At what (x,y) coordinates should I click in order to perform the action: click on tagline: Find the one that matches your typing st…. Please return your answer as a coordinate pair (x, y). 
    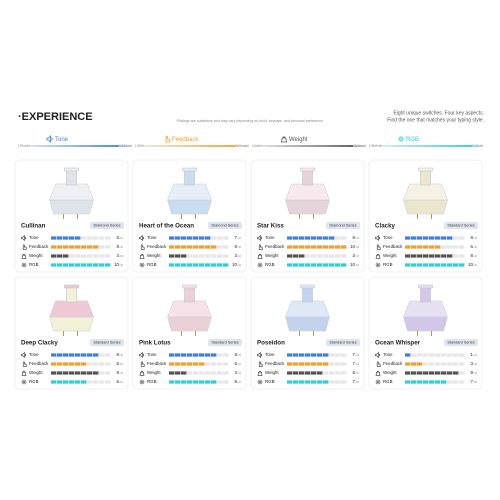
    Looking at the image, I should click on (435, 120).